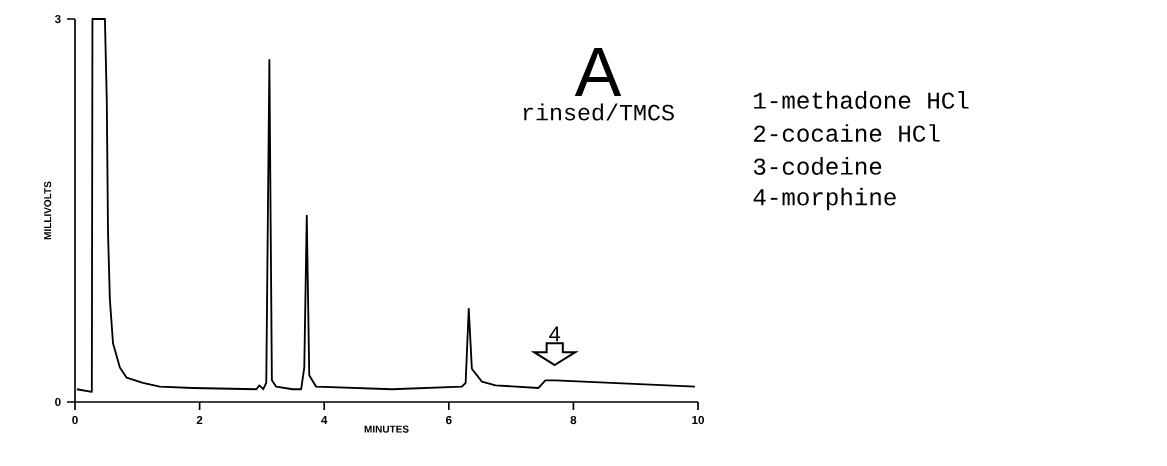  Describe the element at coordinates (598, 72) in the screenshot. I see `chart-title: A` at that location.